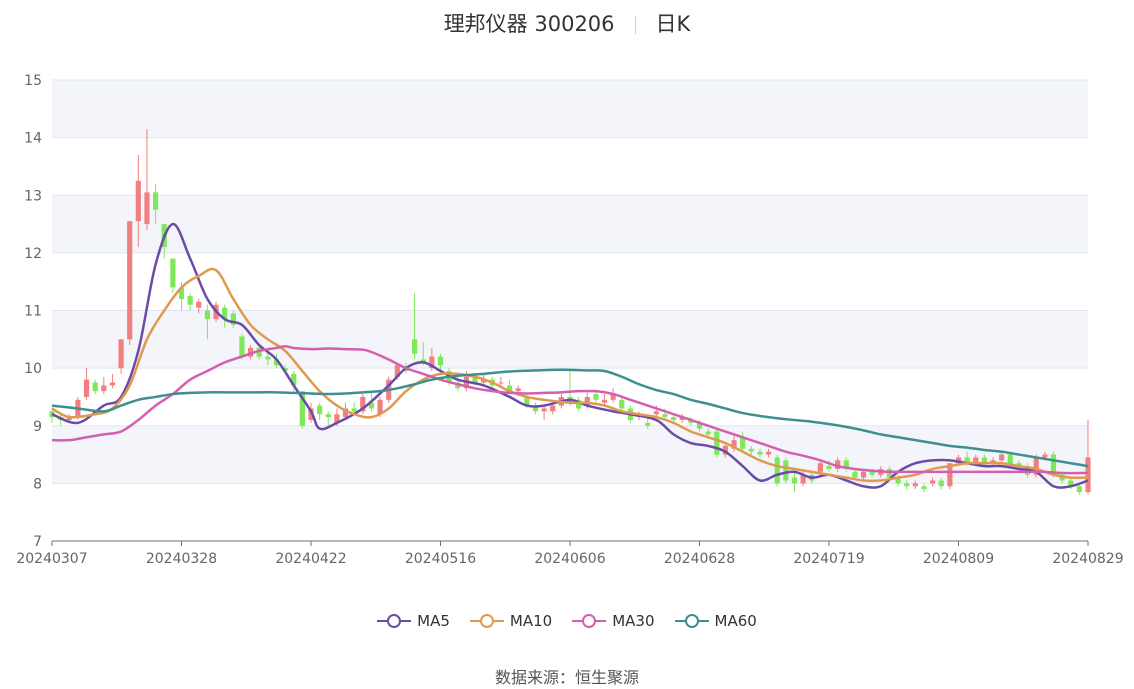 The height and width of the screenshot is (689, 1134). I want to click on source-label: 数据来源：, so click(534, 677).